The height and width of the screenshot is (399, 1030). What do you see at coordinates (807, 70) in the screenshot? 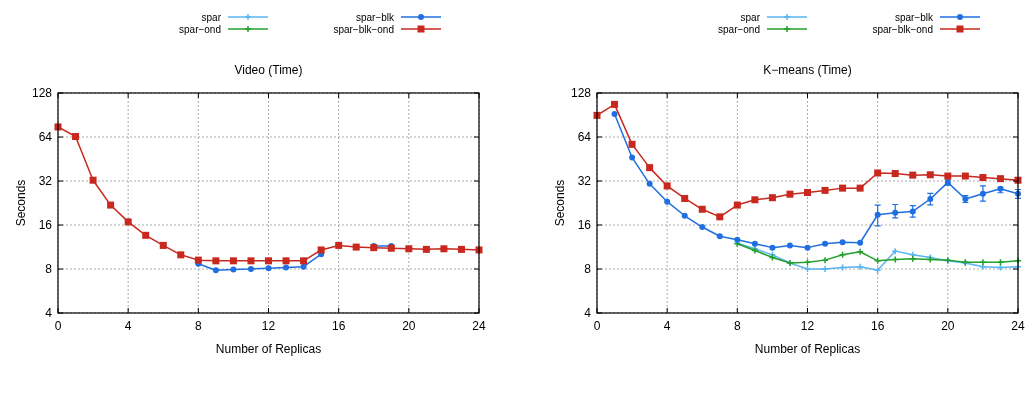
I see `chart-title: K−means (Time)` at bounding box center [807, 70].